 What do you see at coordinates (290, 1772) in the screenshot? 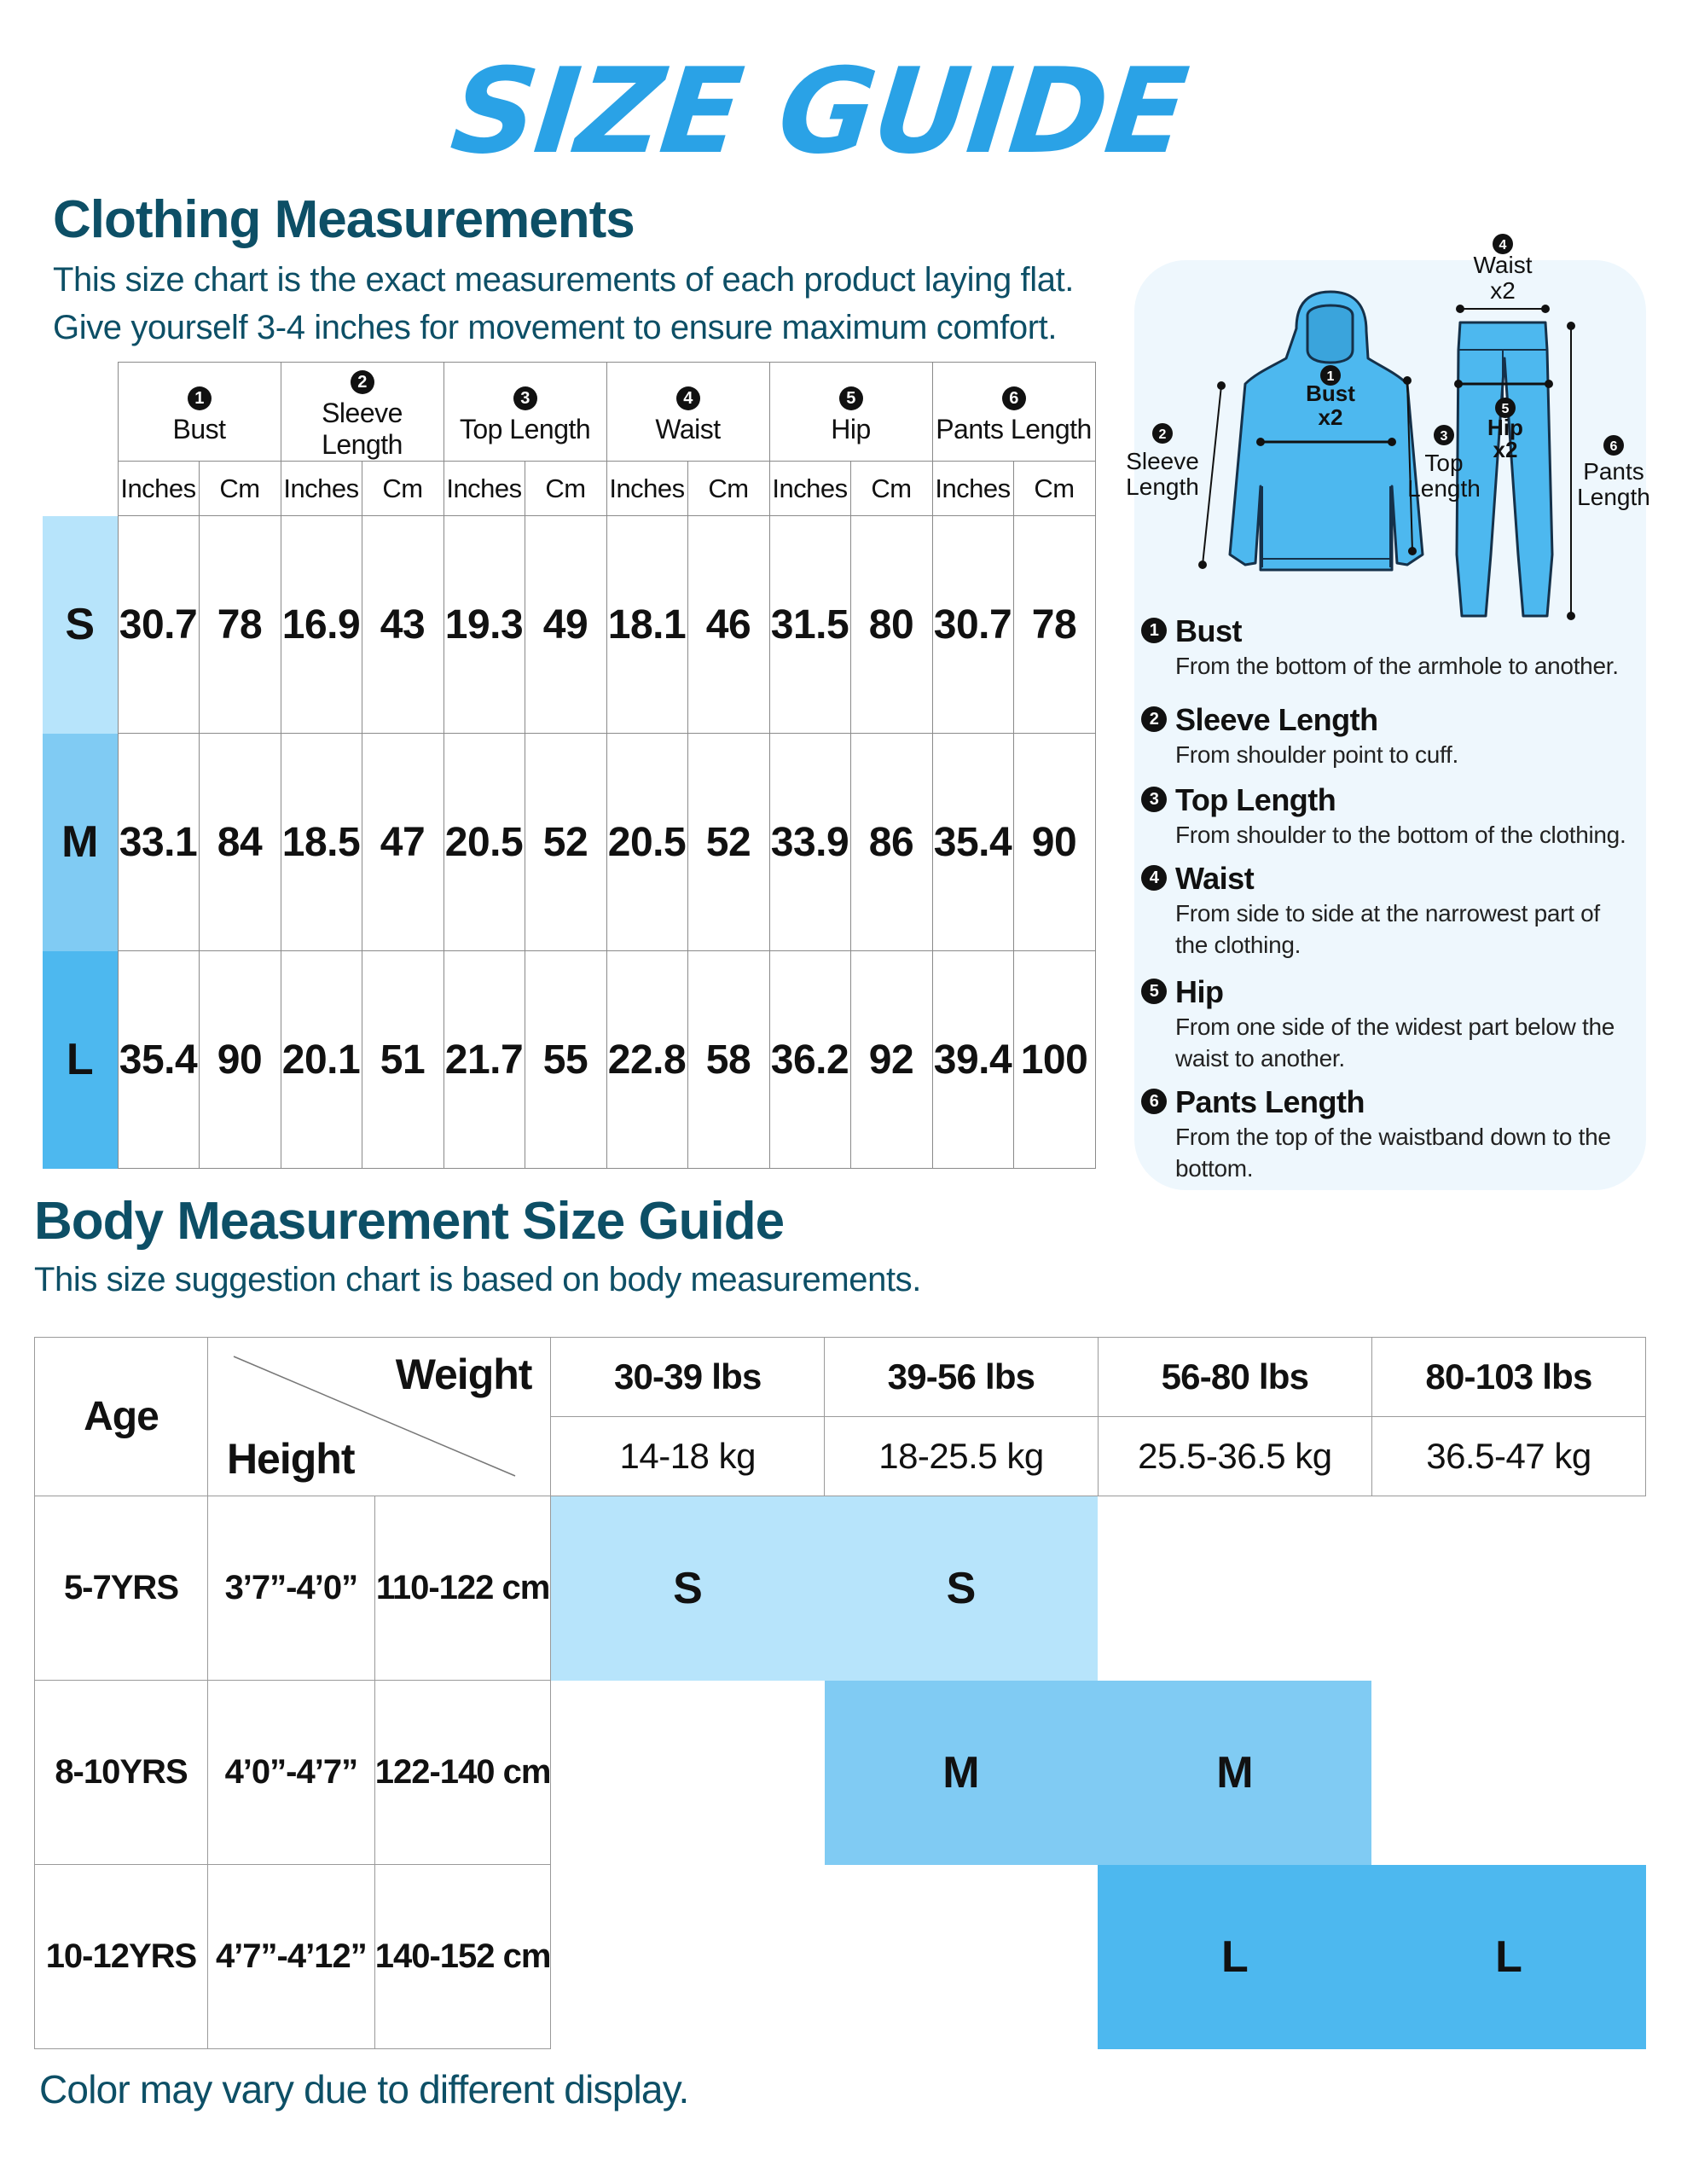
I see `height-ft-cell: 4’0”-4’7”` at bounding box center [290, 1772].